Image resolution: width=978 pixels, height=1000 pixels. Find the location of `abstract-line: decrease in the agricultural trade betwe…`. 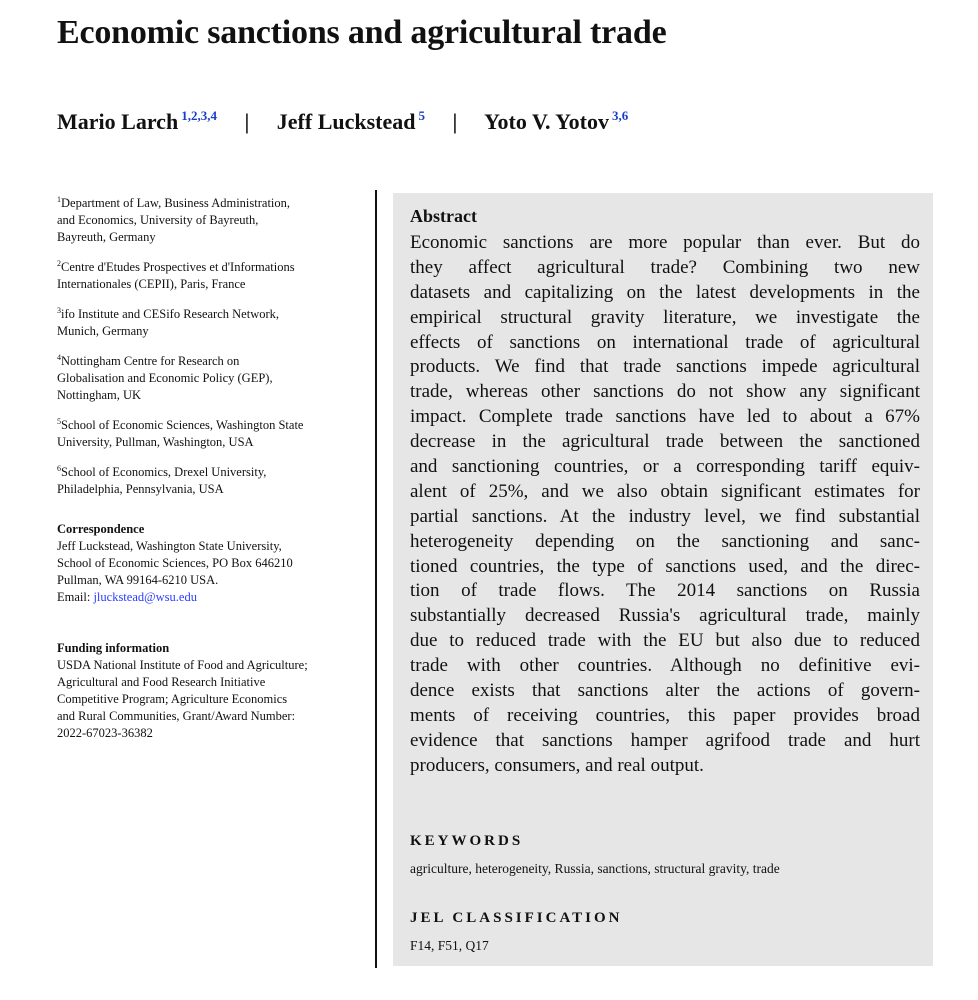

abstract-line: decrease in the agricultural trade betwe… is located at coordinates (665, 442).